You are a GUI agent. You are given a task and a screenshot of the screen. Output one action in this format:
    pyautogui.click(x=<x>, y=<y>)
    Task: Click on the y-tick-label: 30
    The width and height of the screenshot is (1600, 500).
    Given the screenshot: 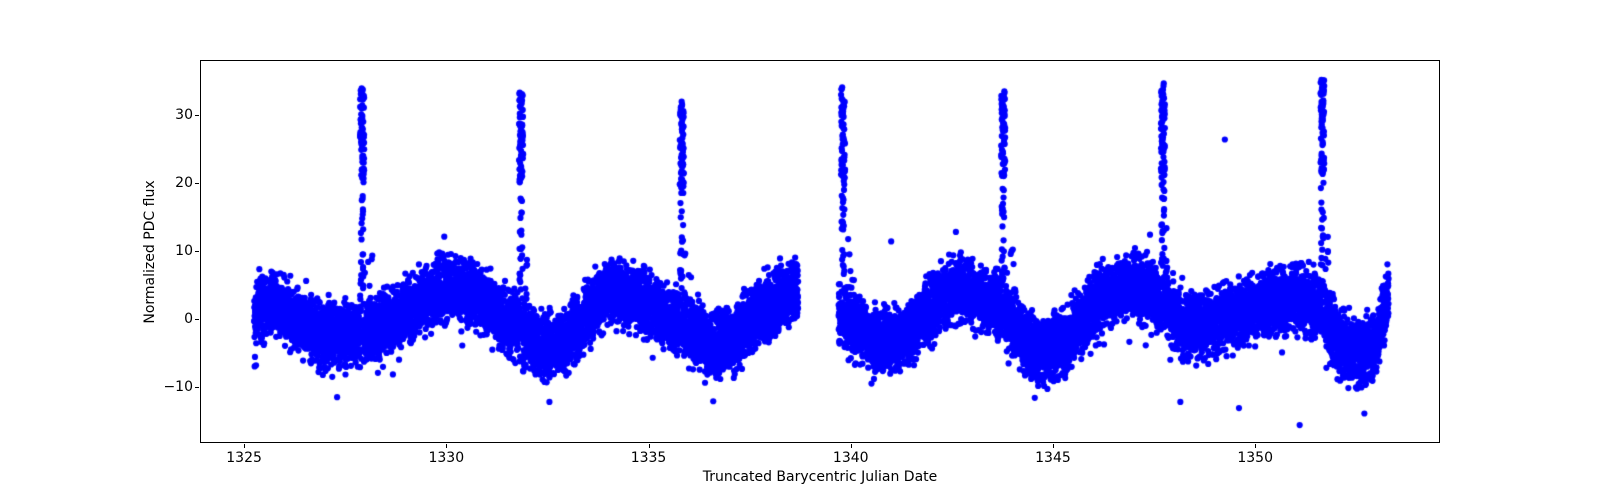 What is the action you would take?
    pyautogui.click(x=184, y=115)
    